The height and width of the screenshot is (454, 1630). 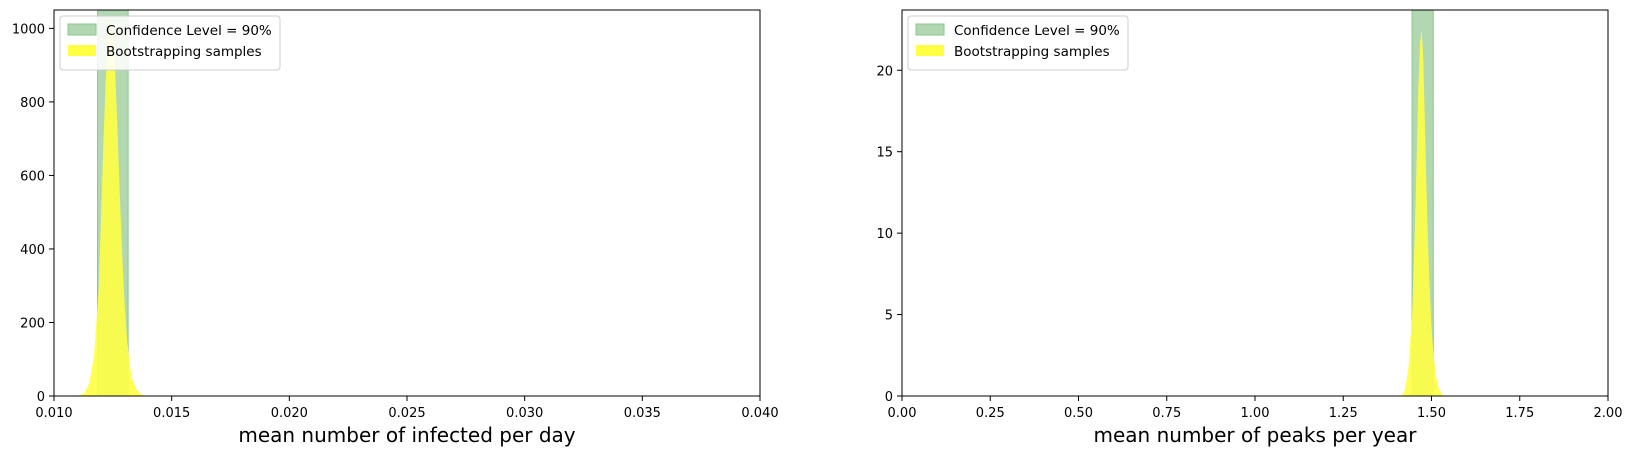 What do you see at coordinates (1431, 413) in the screenshot?
I see `x-tick-label: 1.50` at bounding box center [1431, 413].